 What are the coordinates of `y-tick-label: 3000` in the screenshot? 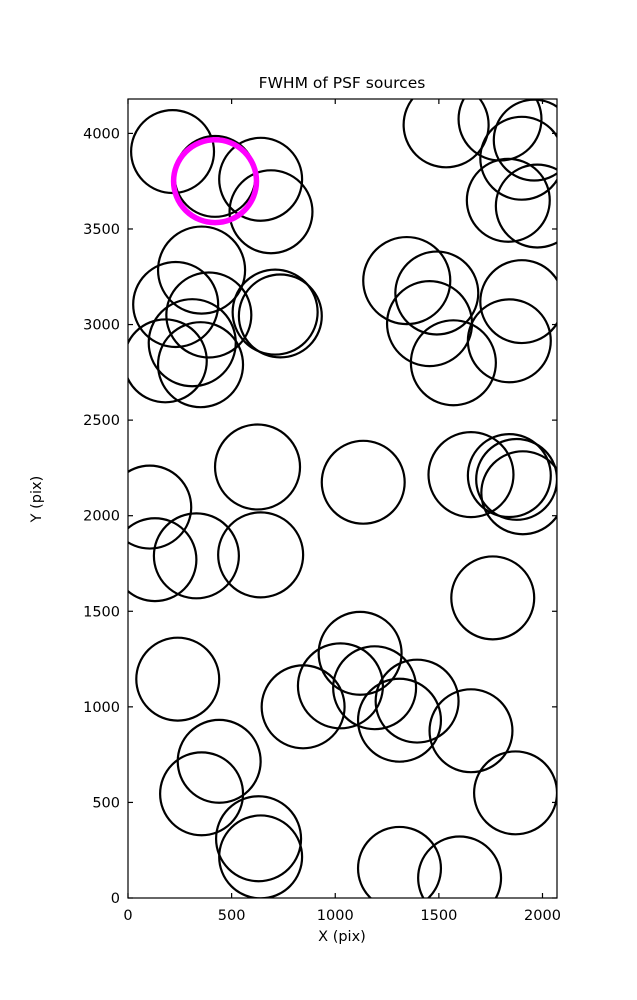 It's located at (101, 326).